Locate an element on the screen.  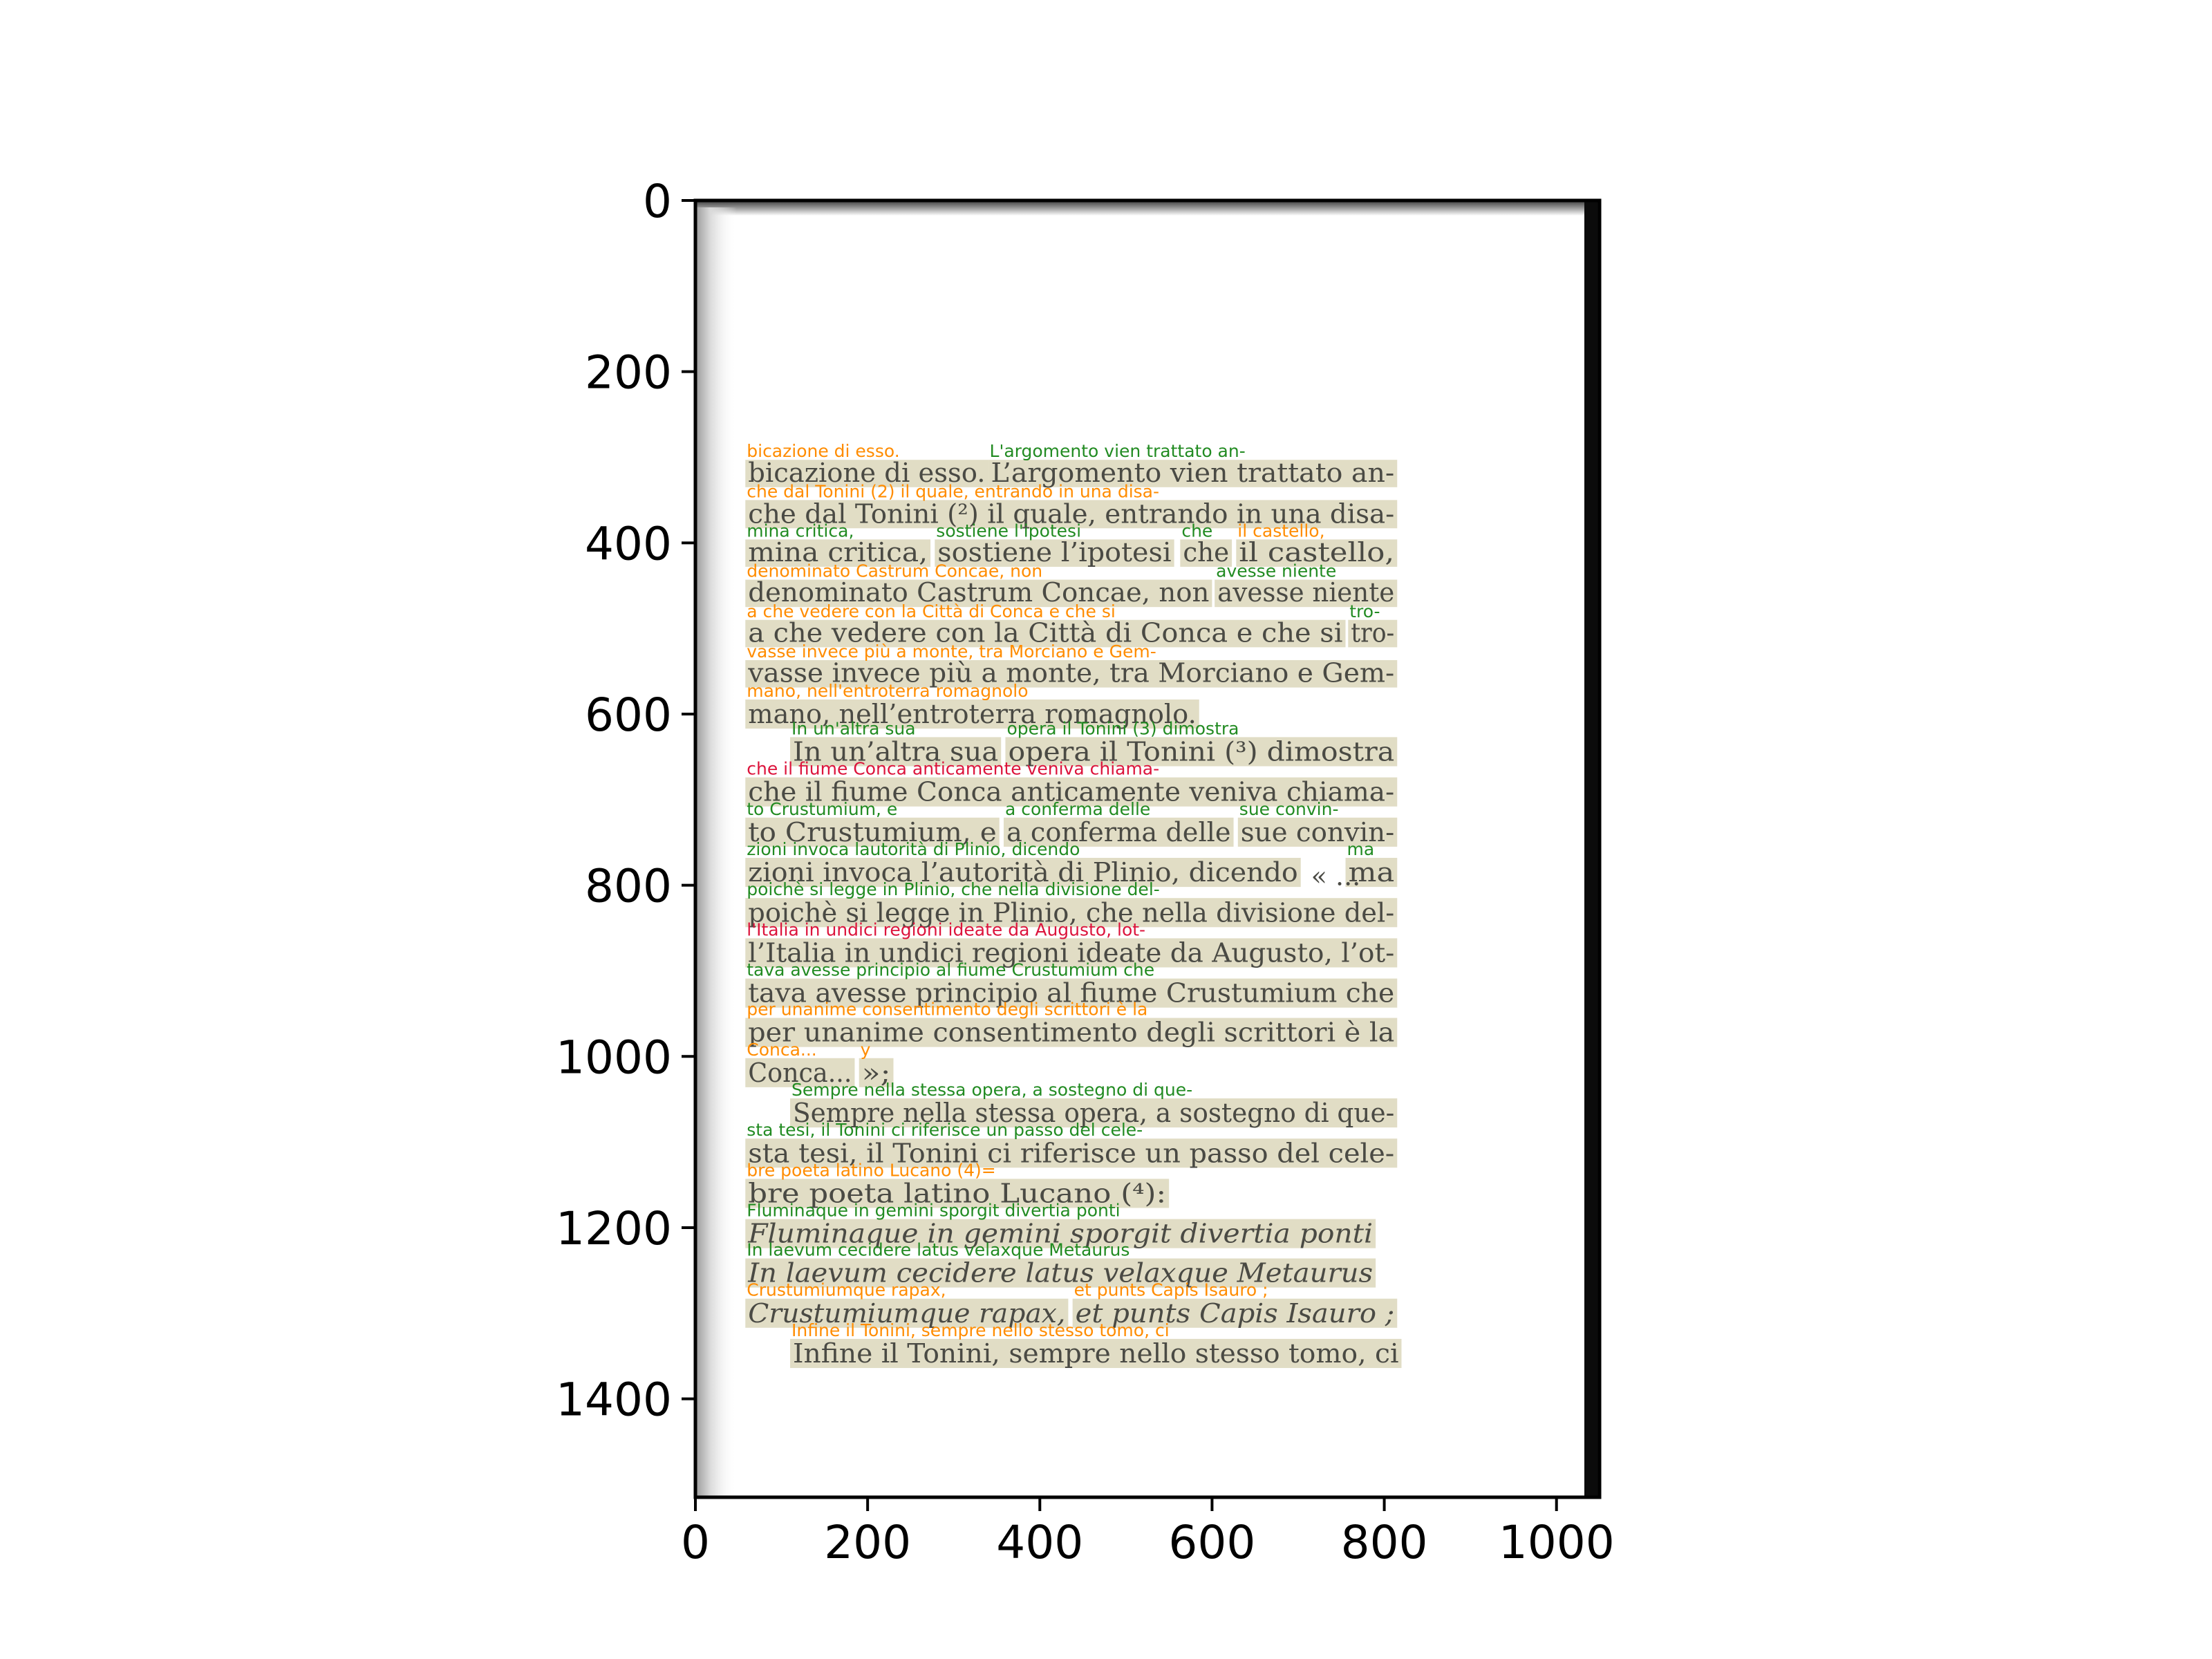
y-tick-label: 0 is located at coordinates (657, 201).